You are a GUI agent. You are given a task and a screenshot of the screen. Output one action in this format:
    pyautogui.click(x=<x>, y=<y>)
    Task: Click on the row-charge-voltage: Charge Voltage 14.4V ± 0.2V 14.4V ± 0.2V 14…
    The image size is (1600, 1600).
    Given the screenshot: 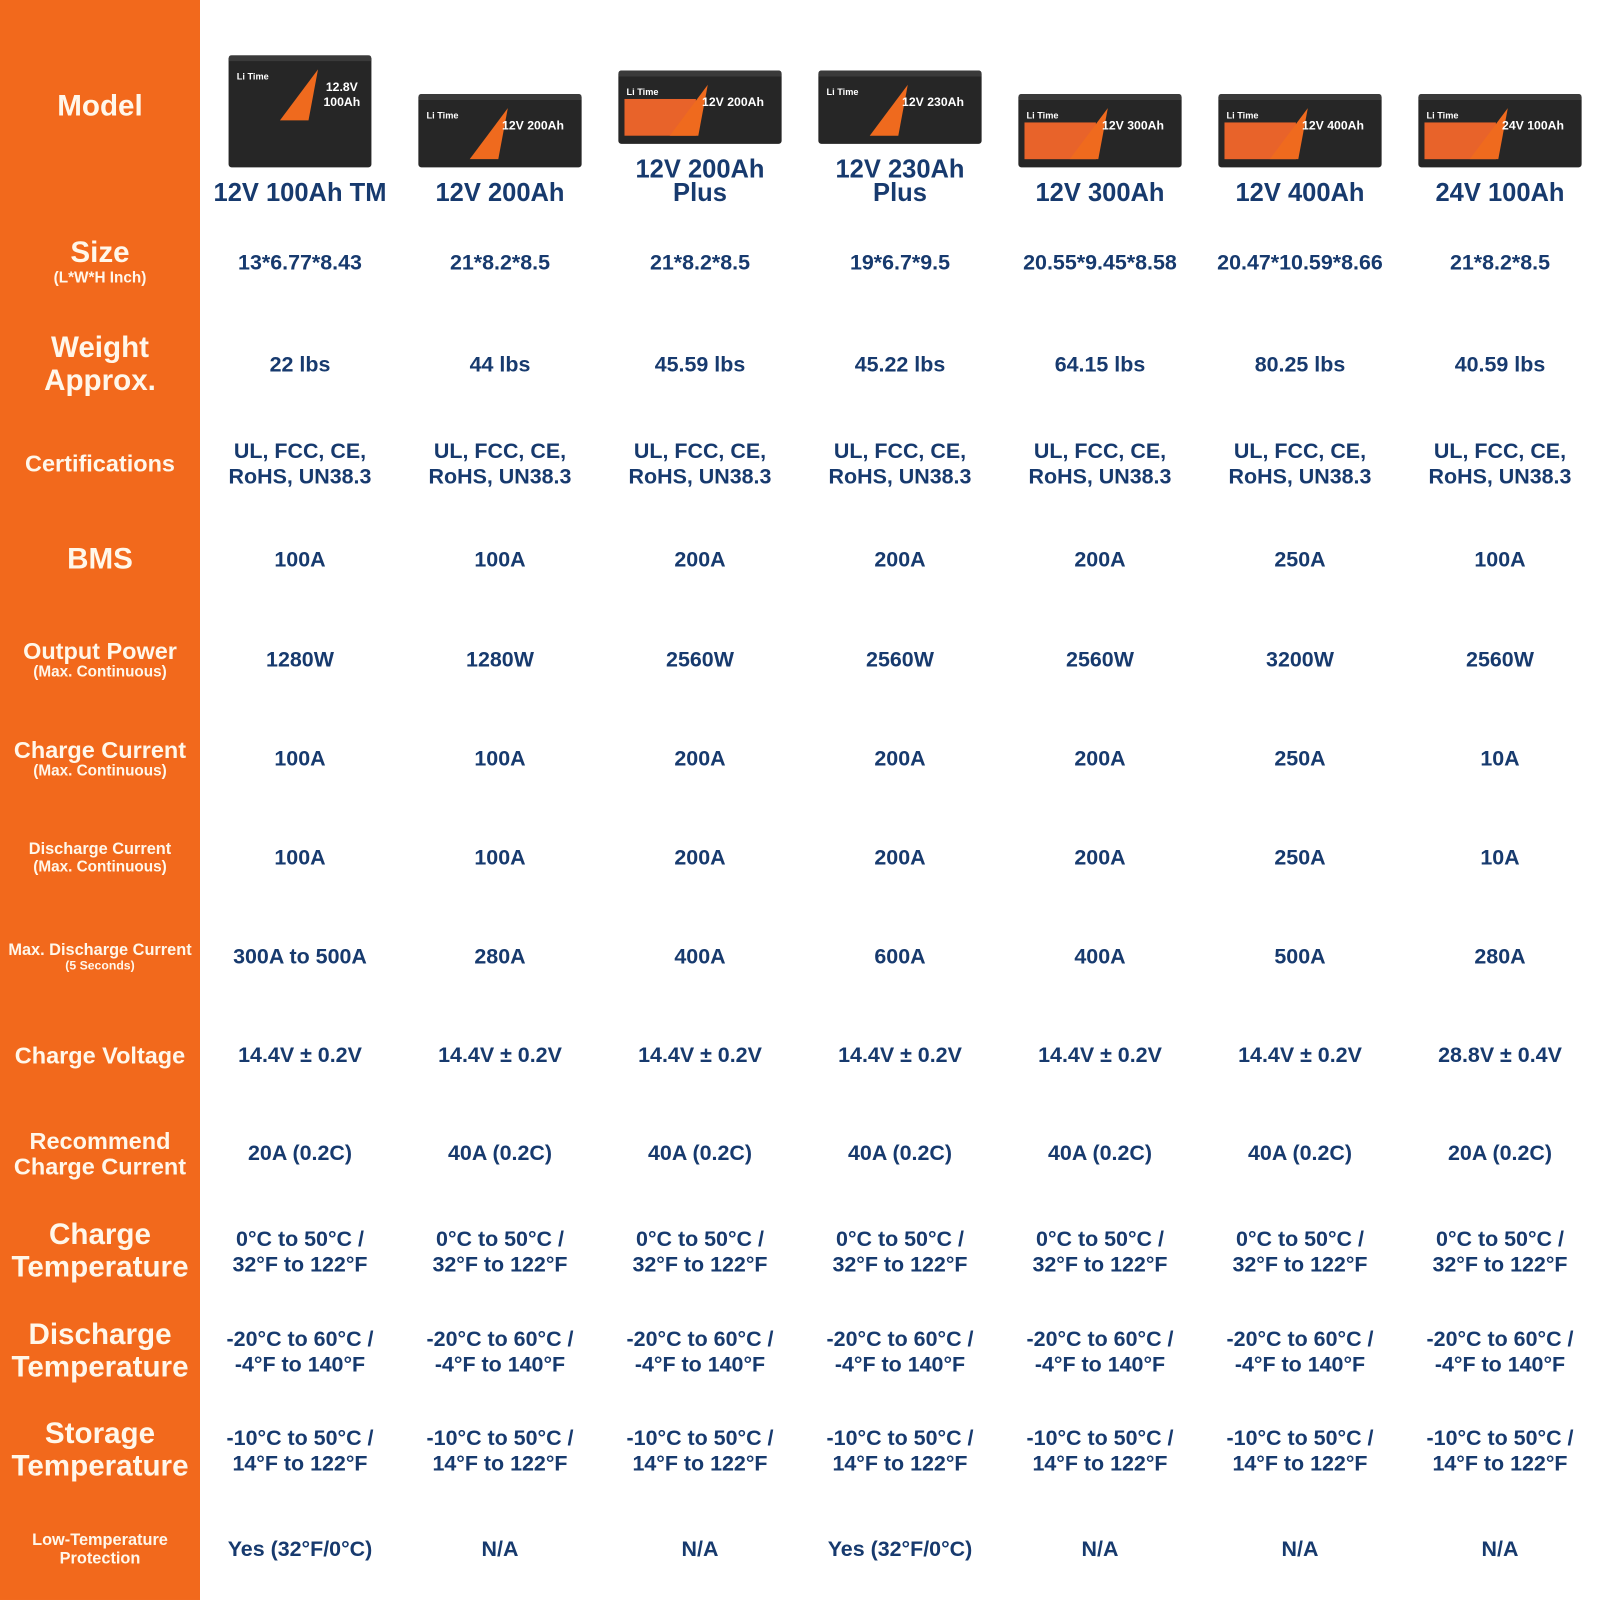 What is the action you would take?
    pyautogui.click(x=800, y=1056)
    